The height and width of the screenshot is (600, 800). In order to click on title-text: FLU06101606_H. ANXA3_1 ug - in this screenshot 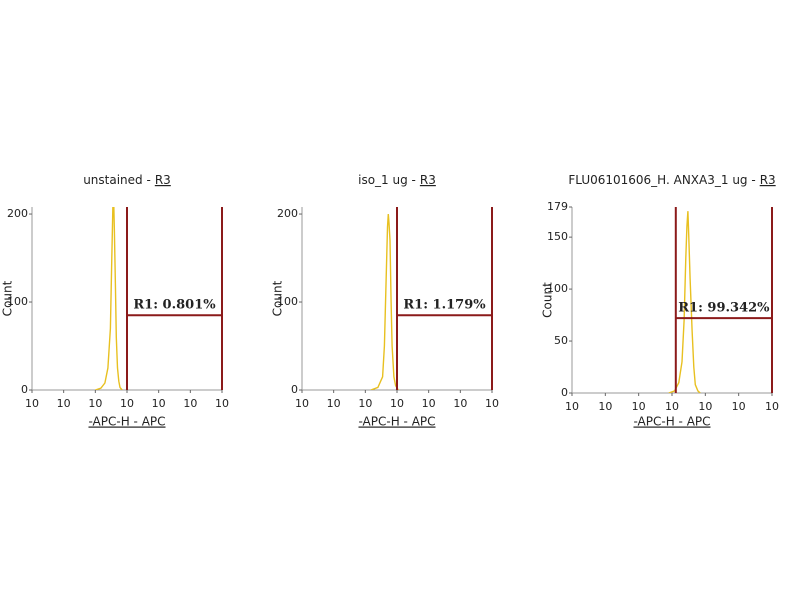, I will do `click(661, 180)`.